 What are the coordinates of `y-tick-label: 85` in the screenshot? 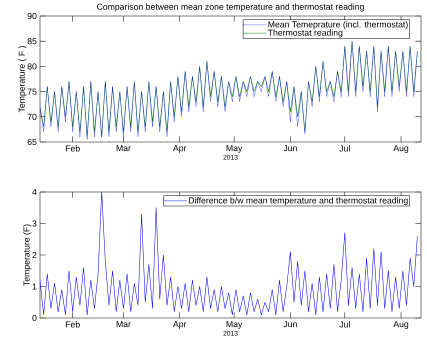 It's located at (32, 41).